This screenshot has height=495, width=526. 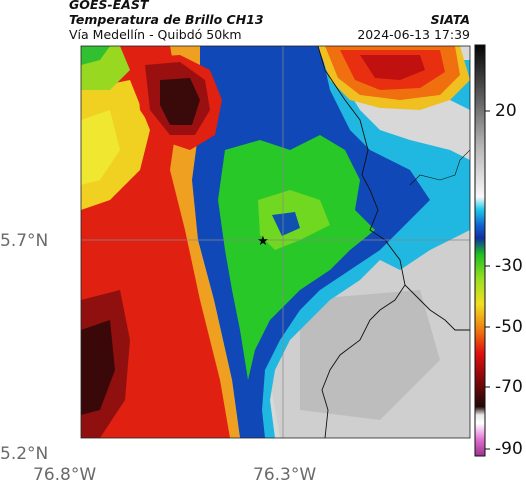 I want to click on lon-label-76.3: 76.3°W, so click(x=285, y=475).